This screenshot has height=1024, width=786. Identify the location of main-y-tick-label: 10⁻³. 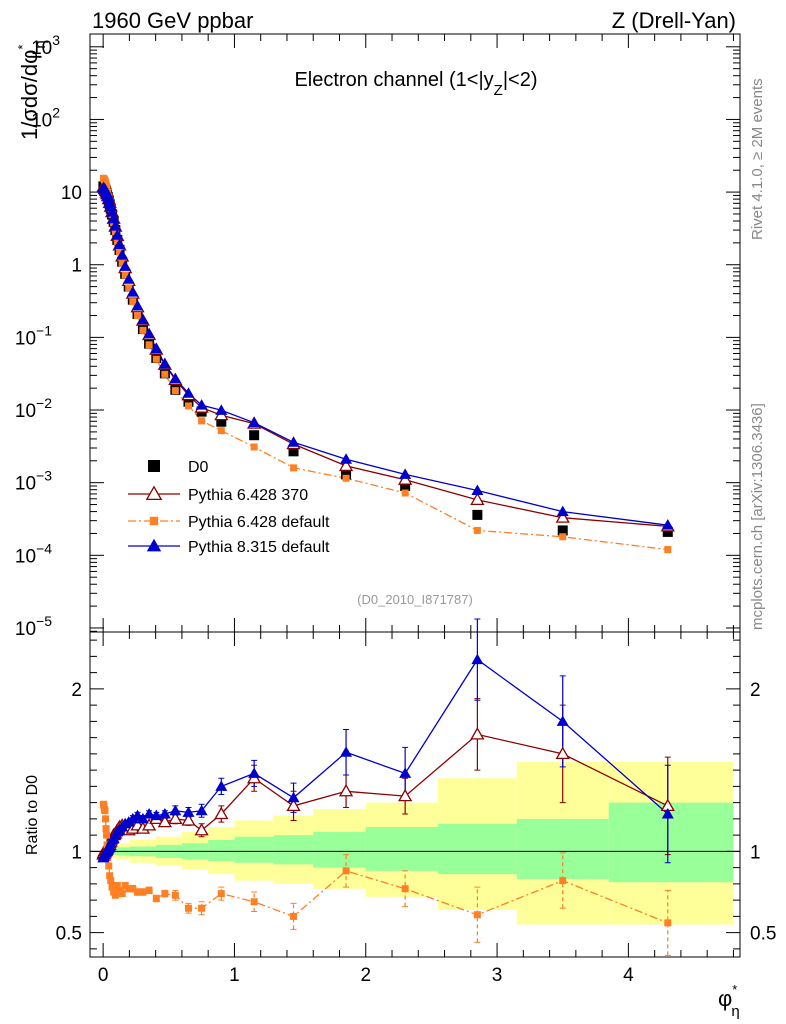
(33, 481).